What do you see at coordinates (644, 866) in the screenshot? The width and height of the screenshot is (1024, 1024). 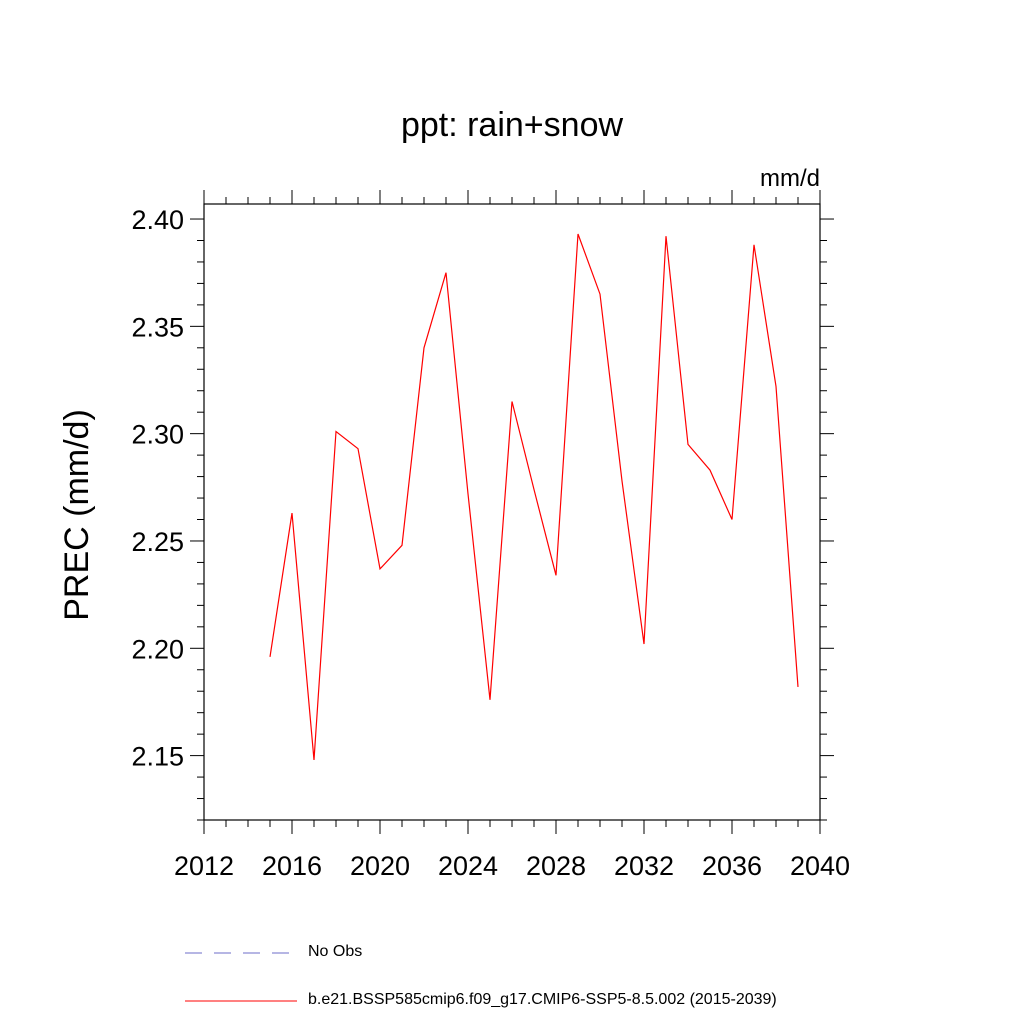 I see `x-tick-label: 2032` at bounding box center [644, 866].